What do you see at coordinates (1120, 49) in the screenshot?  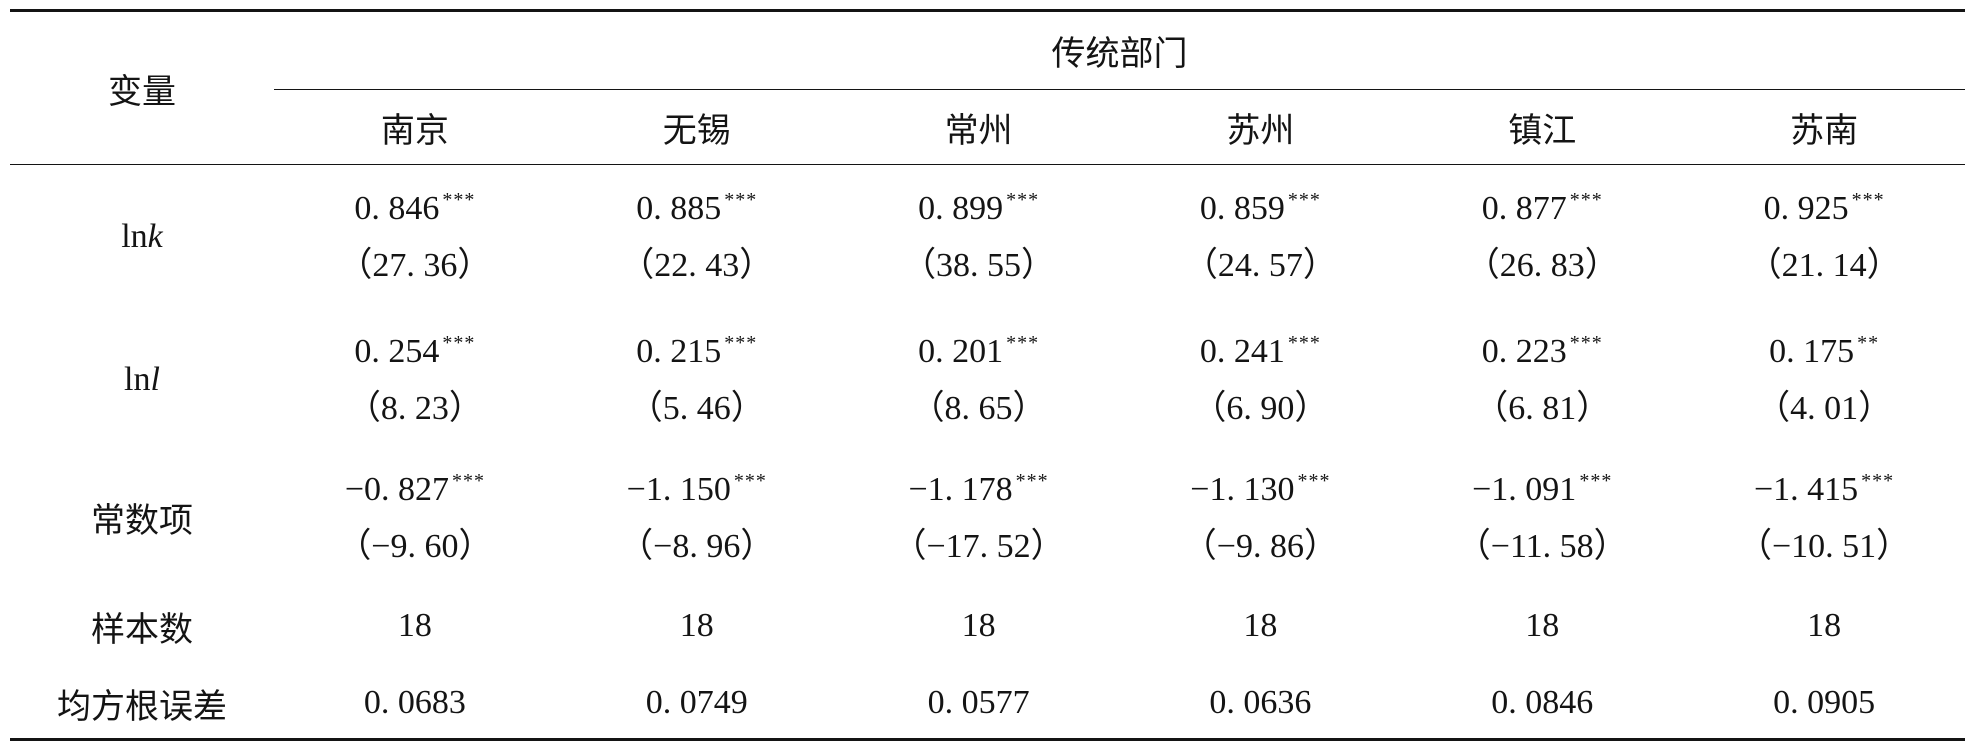 I see `group-header: 传统部门` at bounding box center [1120, 49].